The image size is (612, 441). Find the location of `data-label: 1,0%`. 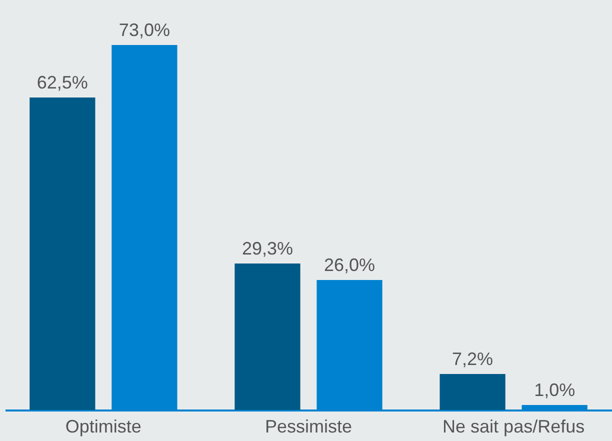

data-label: 1,0% is located at coordinates (555, 390).